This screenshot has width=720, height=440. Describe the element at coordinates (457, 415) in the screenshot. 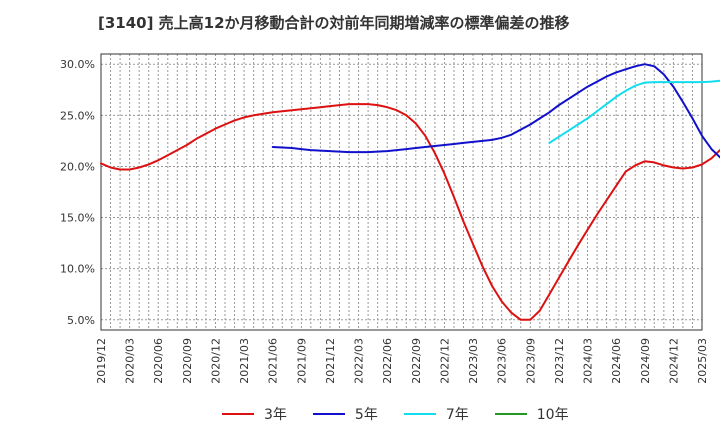

I see `legend-label: 7年` at that location.